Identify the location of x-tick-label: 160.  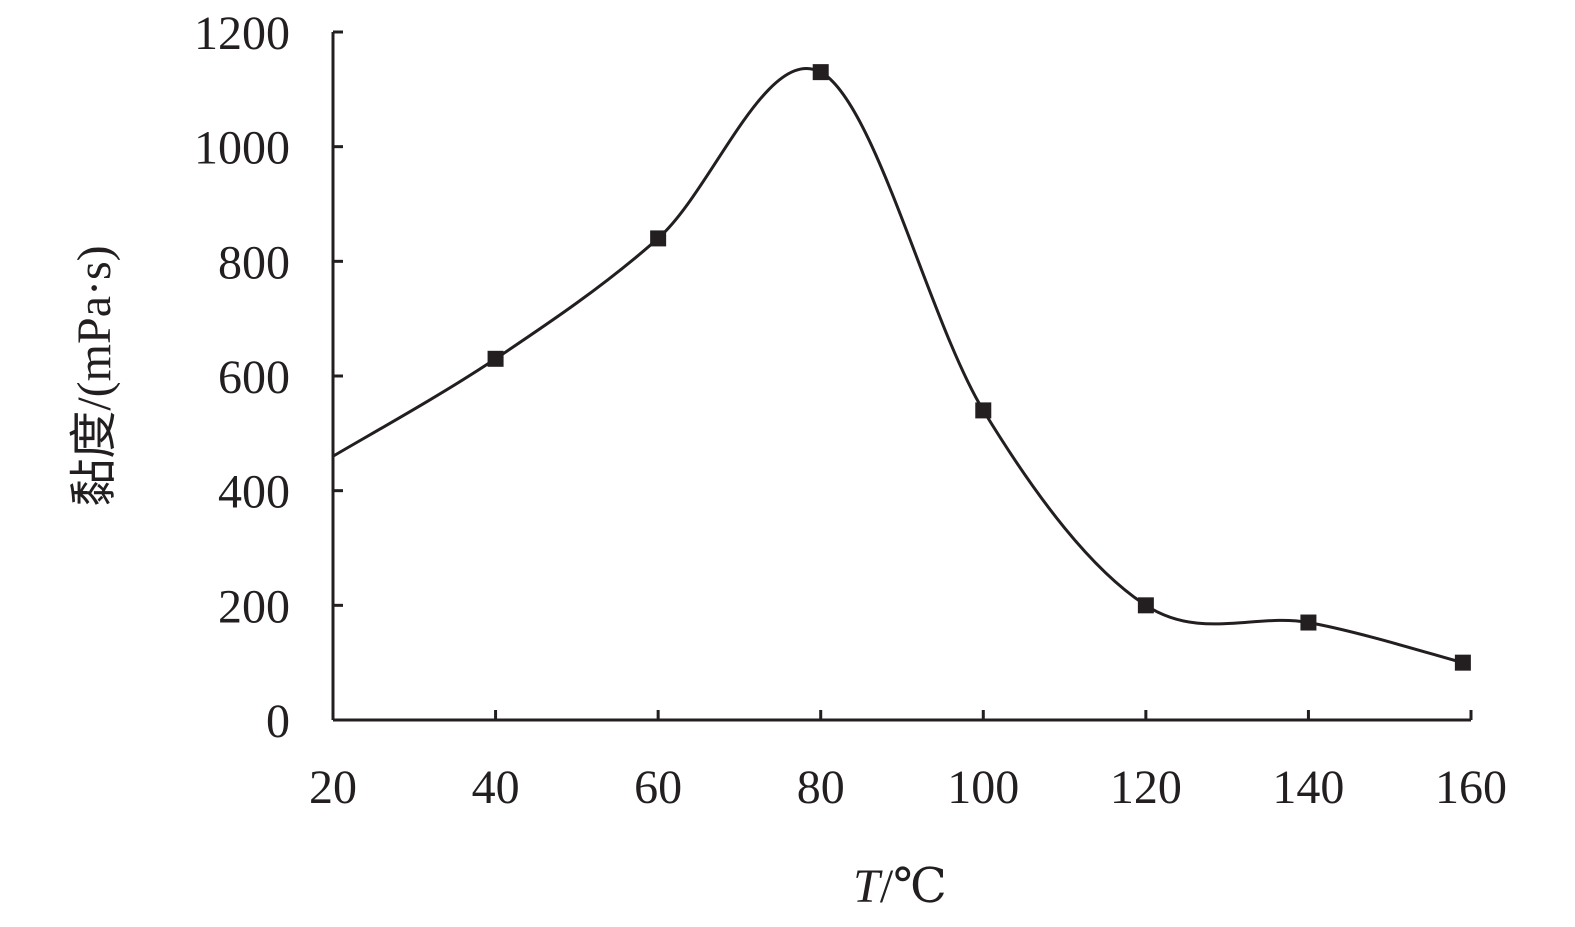
(1471, 787).